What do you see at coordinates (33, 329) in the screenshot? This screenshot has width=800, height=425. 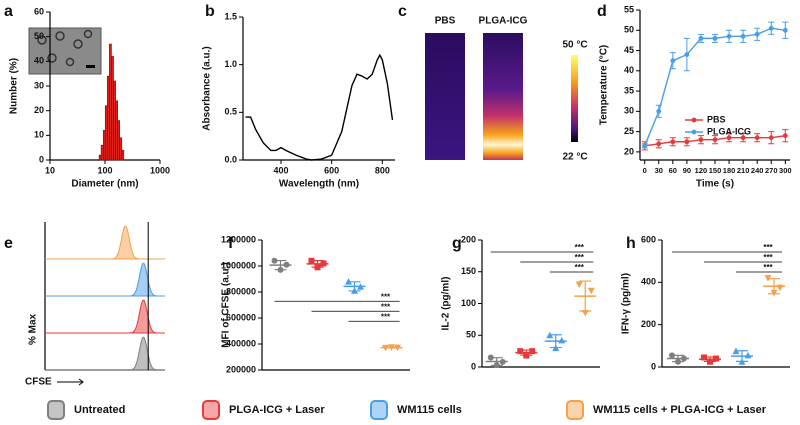 I see `y-axis-label: % Max` at bounding box center [33, 329].